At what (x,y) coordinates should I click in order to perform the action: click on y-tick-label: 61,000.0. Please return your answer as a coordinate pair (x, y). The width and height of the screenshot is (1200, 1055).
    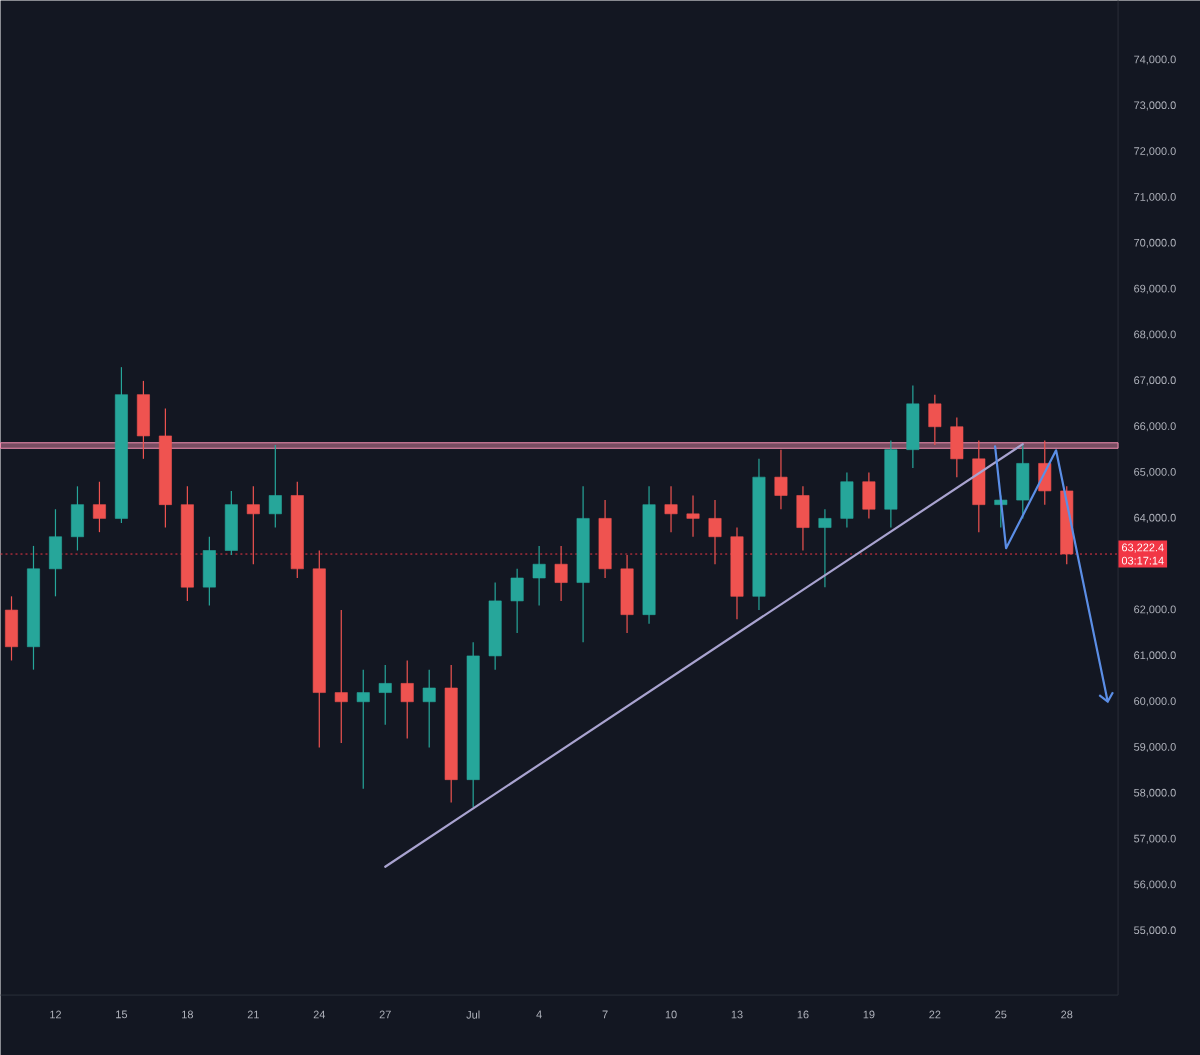
    Looking at the image, I should click on (1155, 656).